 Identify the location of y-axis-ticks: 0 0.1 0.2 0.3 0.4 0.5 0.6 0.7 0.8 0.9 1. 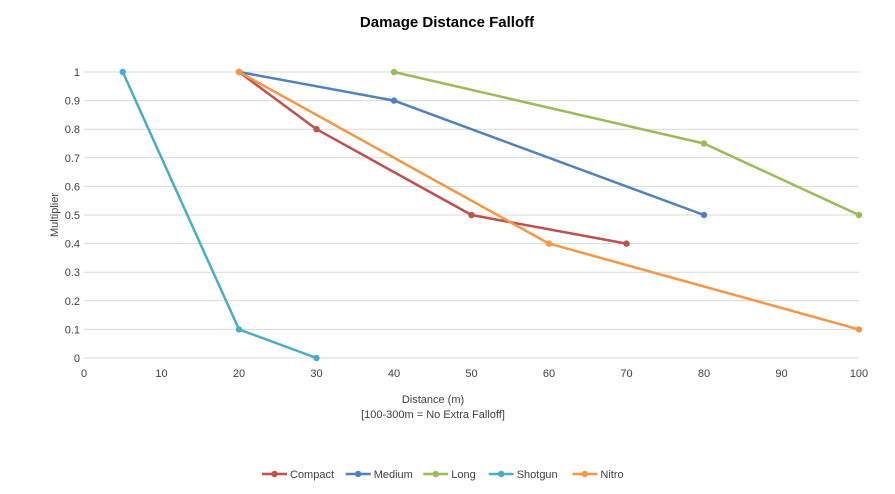
(72, 216).